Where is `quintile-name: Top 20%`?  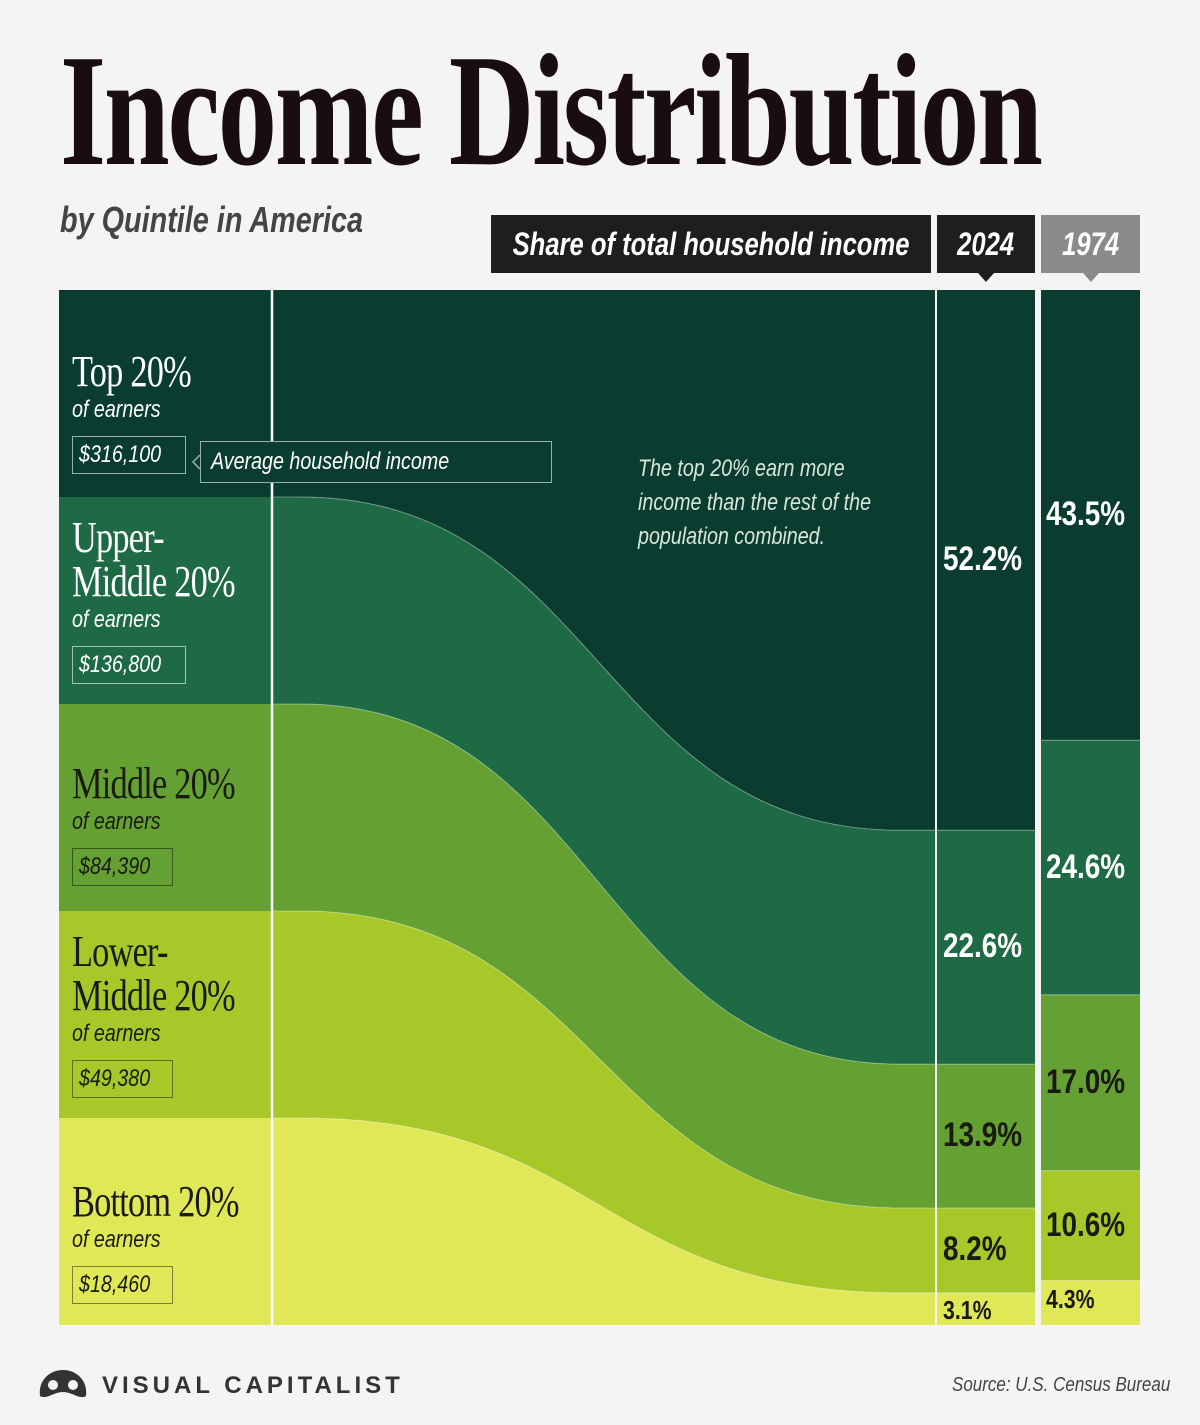
quintile-name: Top 20% is located at coordinates (132, 371).